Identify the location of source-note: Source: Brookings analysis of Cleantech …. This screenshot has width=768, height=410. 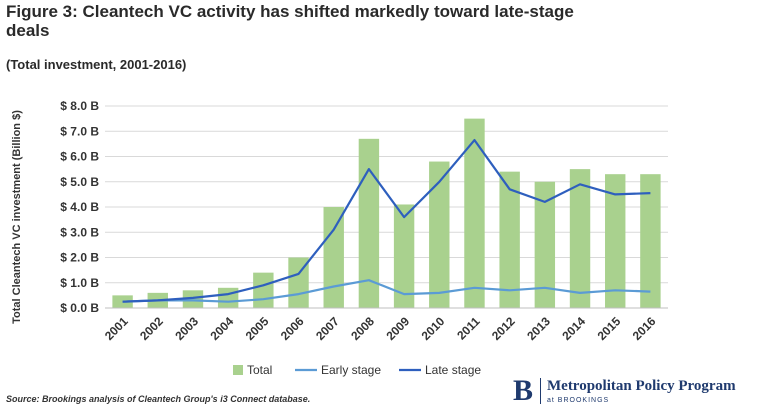
(158, 399).